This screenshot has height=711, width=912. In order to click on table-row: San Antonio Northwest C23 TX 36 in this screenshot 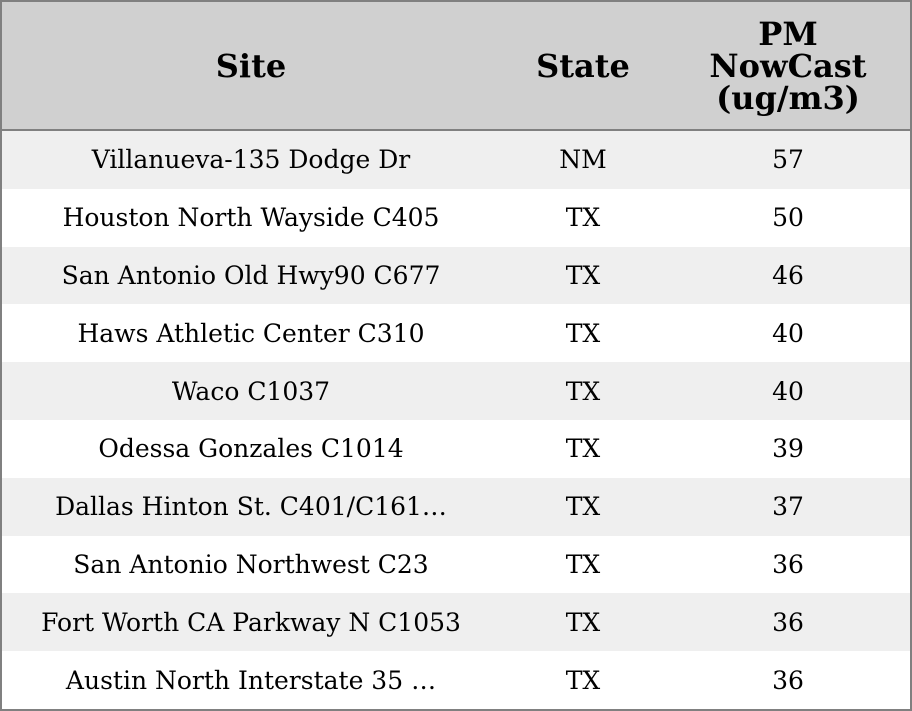, I will do `click(456, 564)`.